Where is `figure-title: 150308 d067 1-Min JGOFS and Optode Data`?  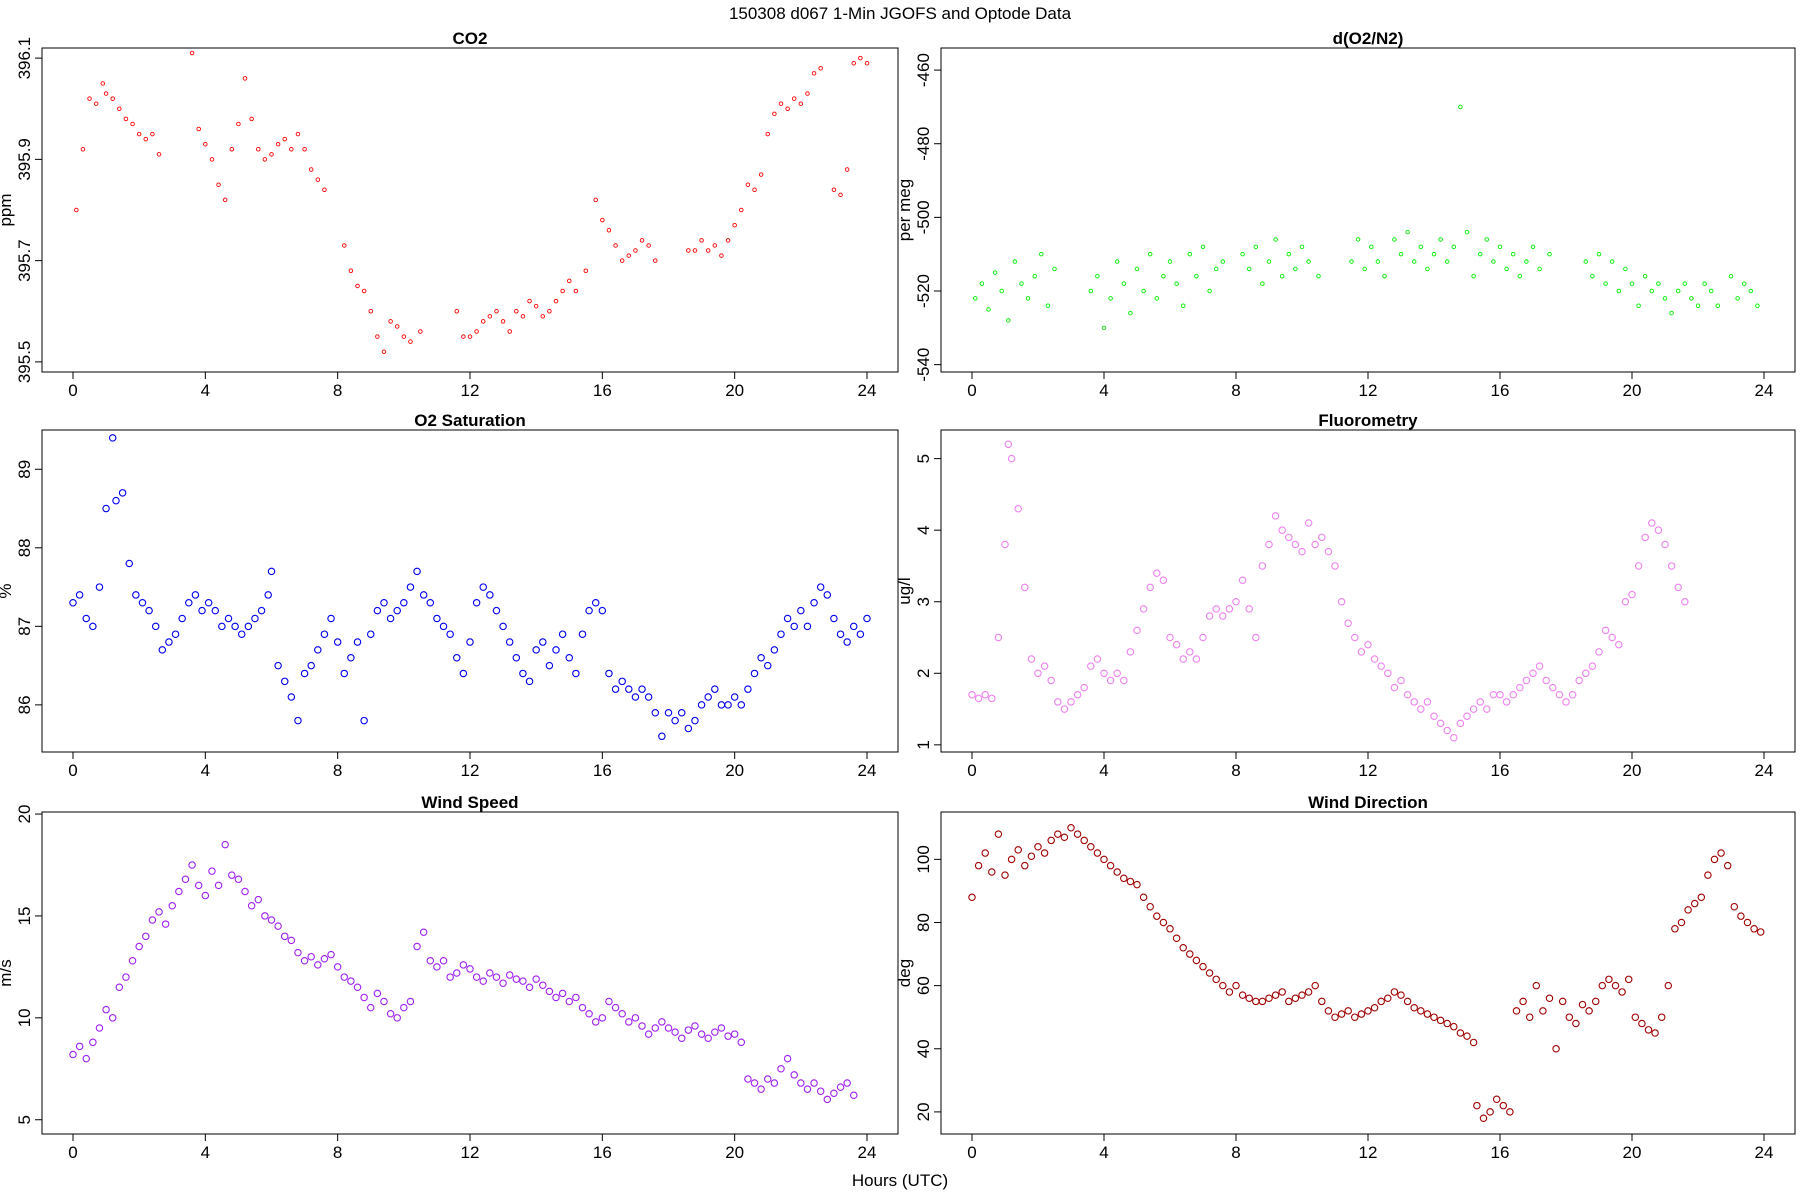 figure-title: 150308 d067 1-Min JGOFS and Optode Data is located at coordinates (900, 13).